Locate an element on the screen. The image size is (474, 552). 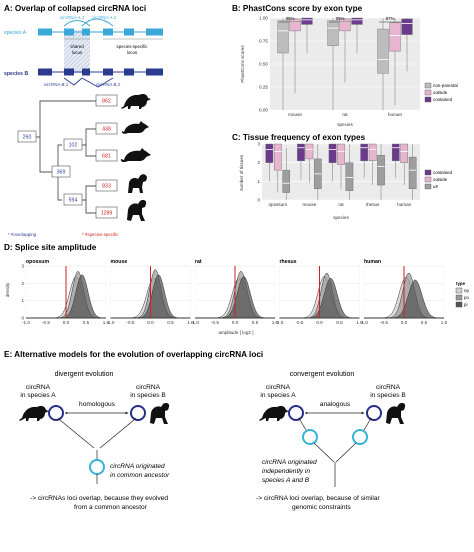
tree-node-overlapping-rodents: 102 is located at coordinates (73, 144).